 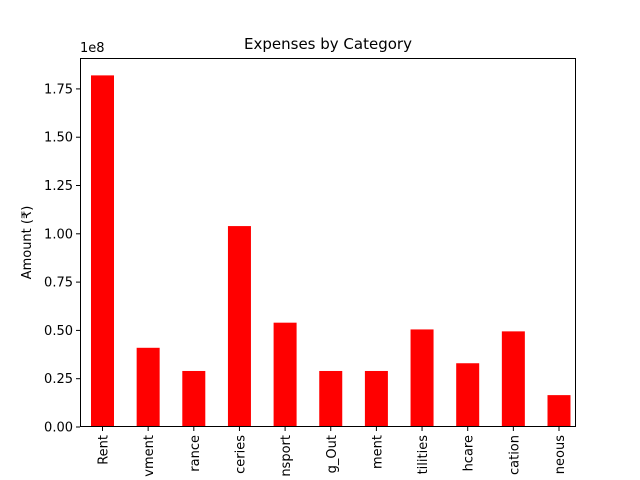 I want to click on bar-cation, so click(x=513, y=379).